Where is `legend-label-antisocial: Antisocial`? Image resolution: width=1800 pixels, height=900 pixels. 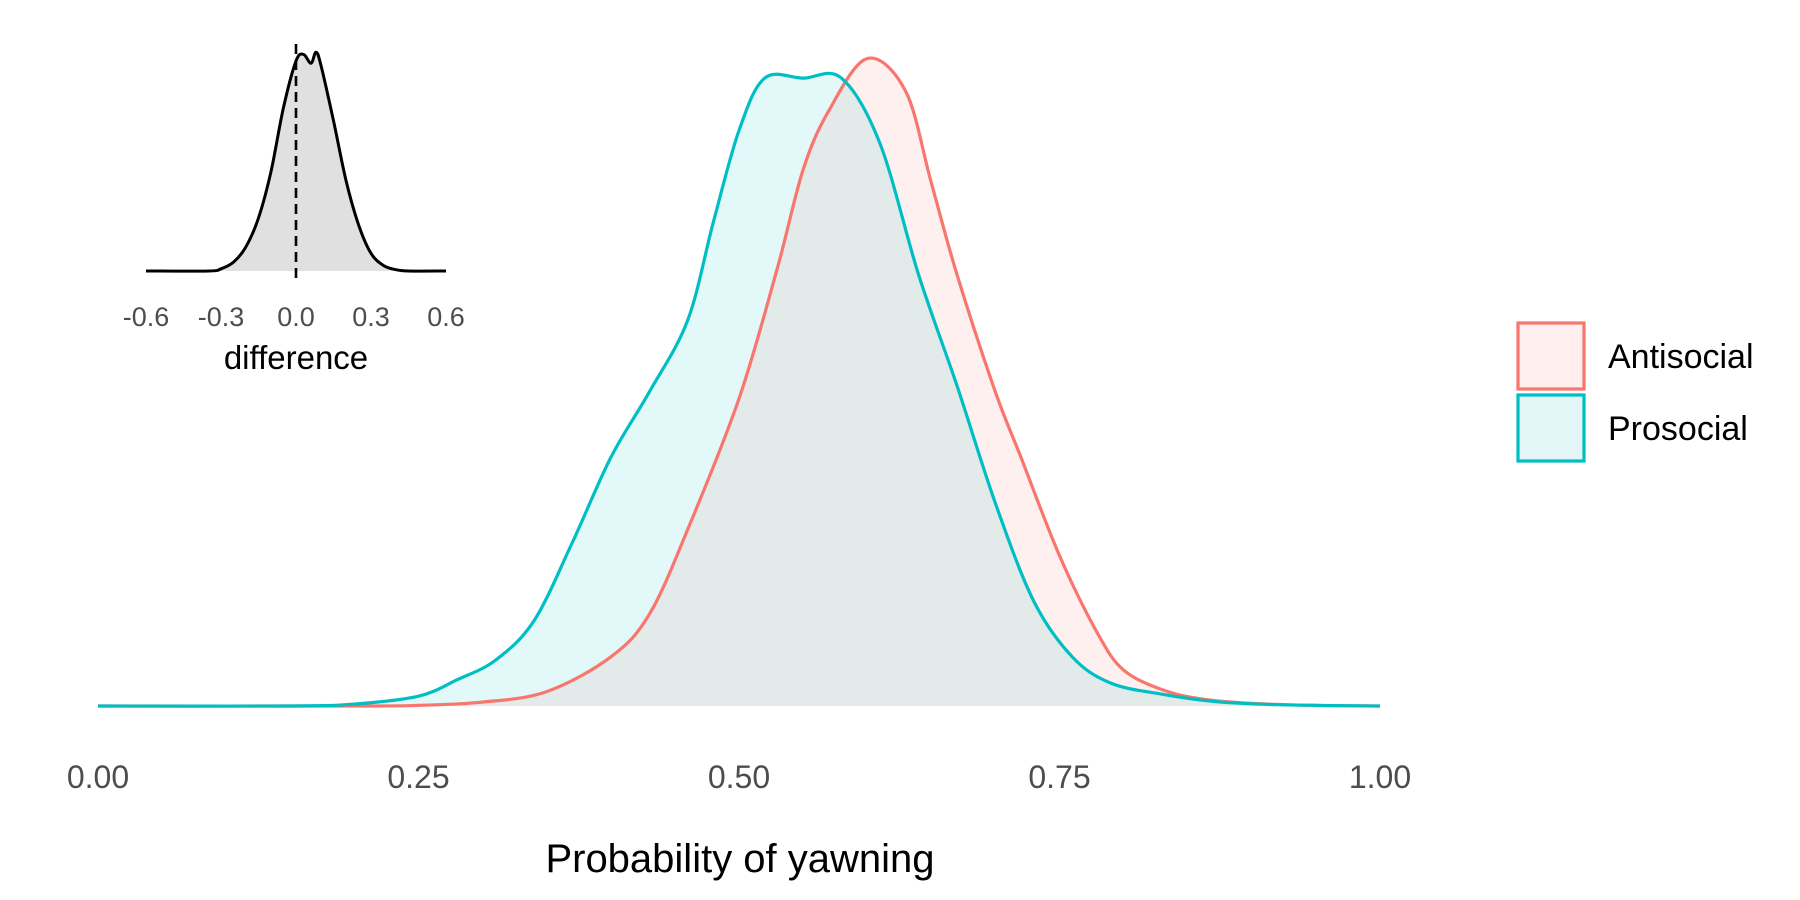
legend-label-antisocial: Antisocial is located at coordinates (1681, 357).